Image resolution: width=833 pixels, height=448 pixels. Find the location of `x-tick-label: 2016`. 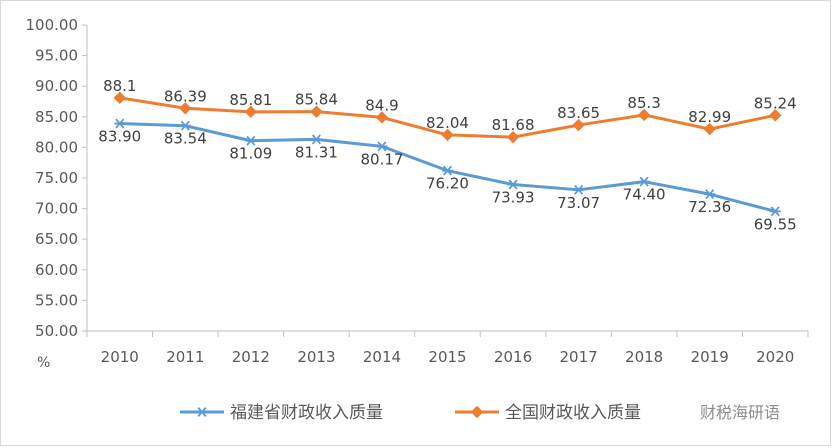

x-tick-label: 2016 is located at coordinates (513, 357).